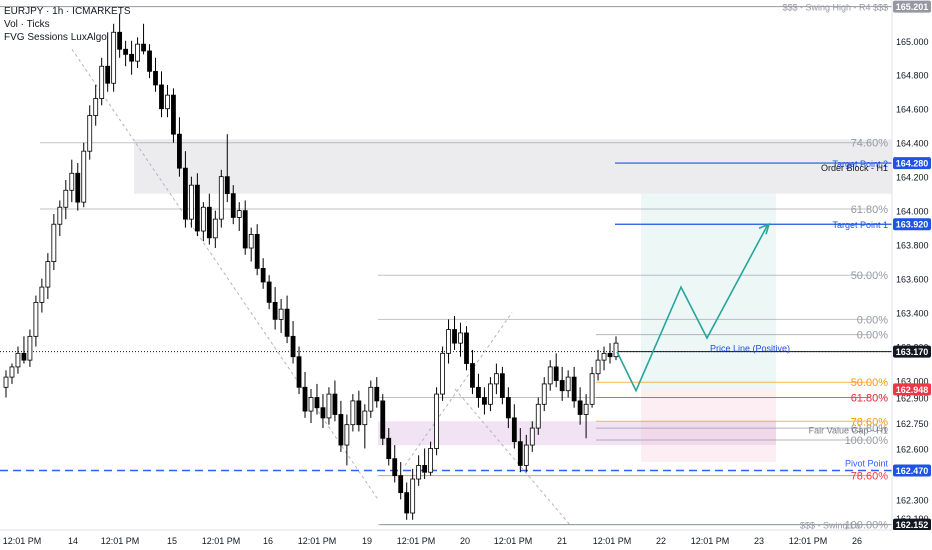  I want to click on projection-arrowhead, so click(764, 228).